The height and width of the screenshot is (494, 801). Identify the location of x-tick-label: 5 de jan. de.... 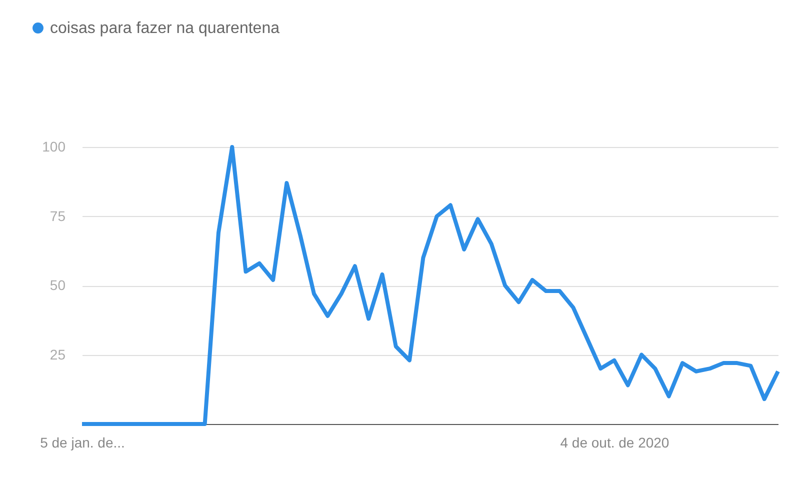
(82, 442).